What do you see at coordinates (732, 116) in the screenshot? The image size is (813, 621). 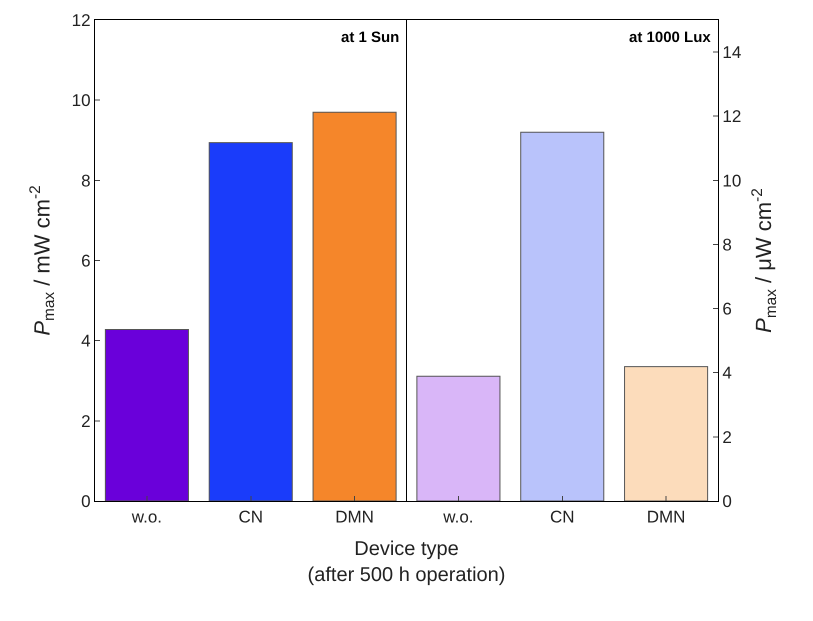 I see `y2-tick-label: 12` at bounding box center [732, 116].